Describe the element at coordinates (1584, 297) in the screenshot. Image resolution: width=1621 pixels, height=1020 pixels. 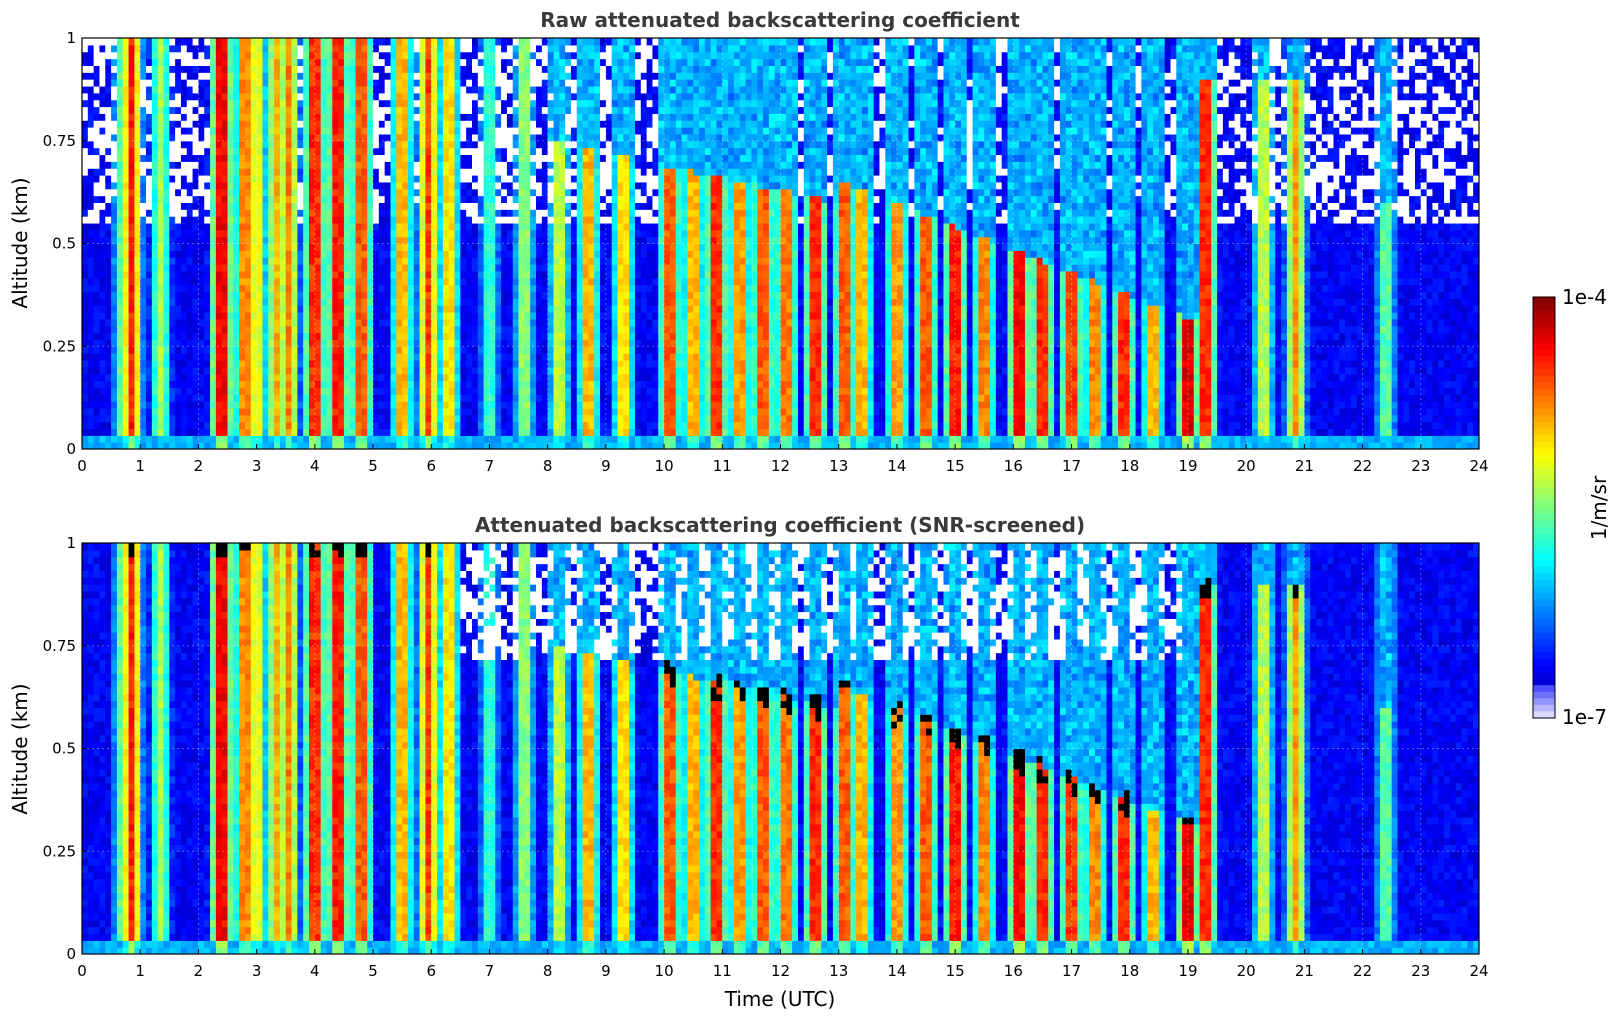
I see `colorbar-max-label: 1e-4` at that location.